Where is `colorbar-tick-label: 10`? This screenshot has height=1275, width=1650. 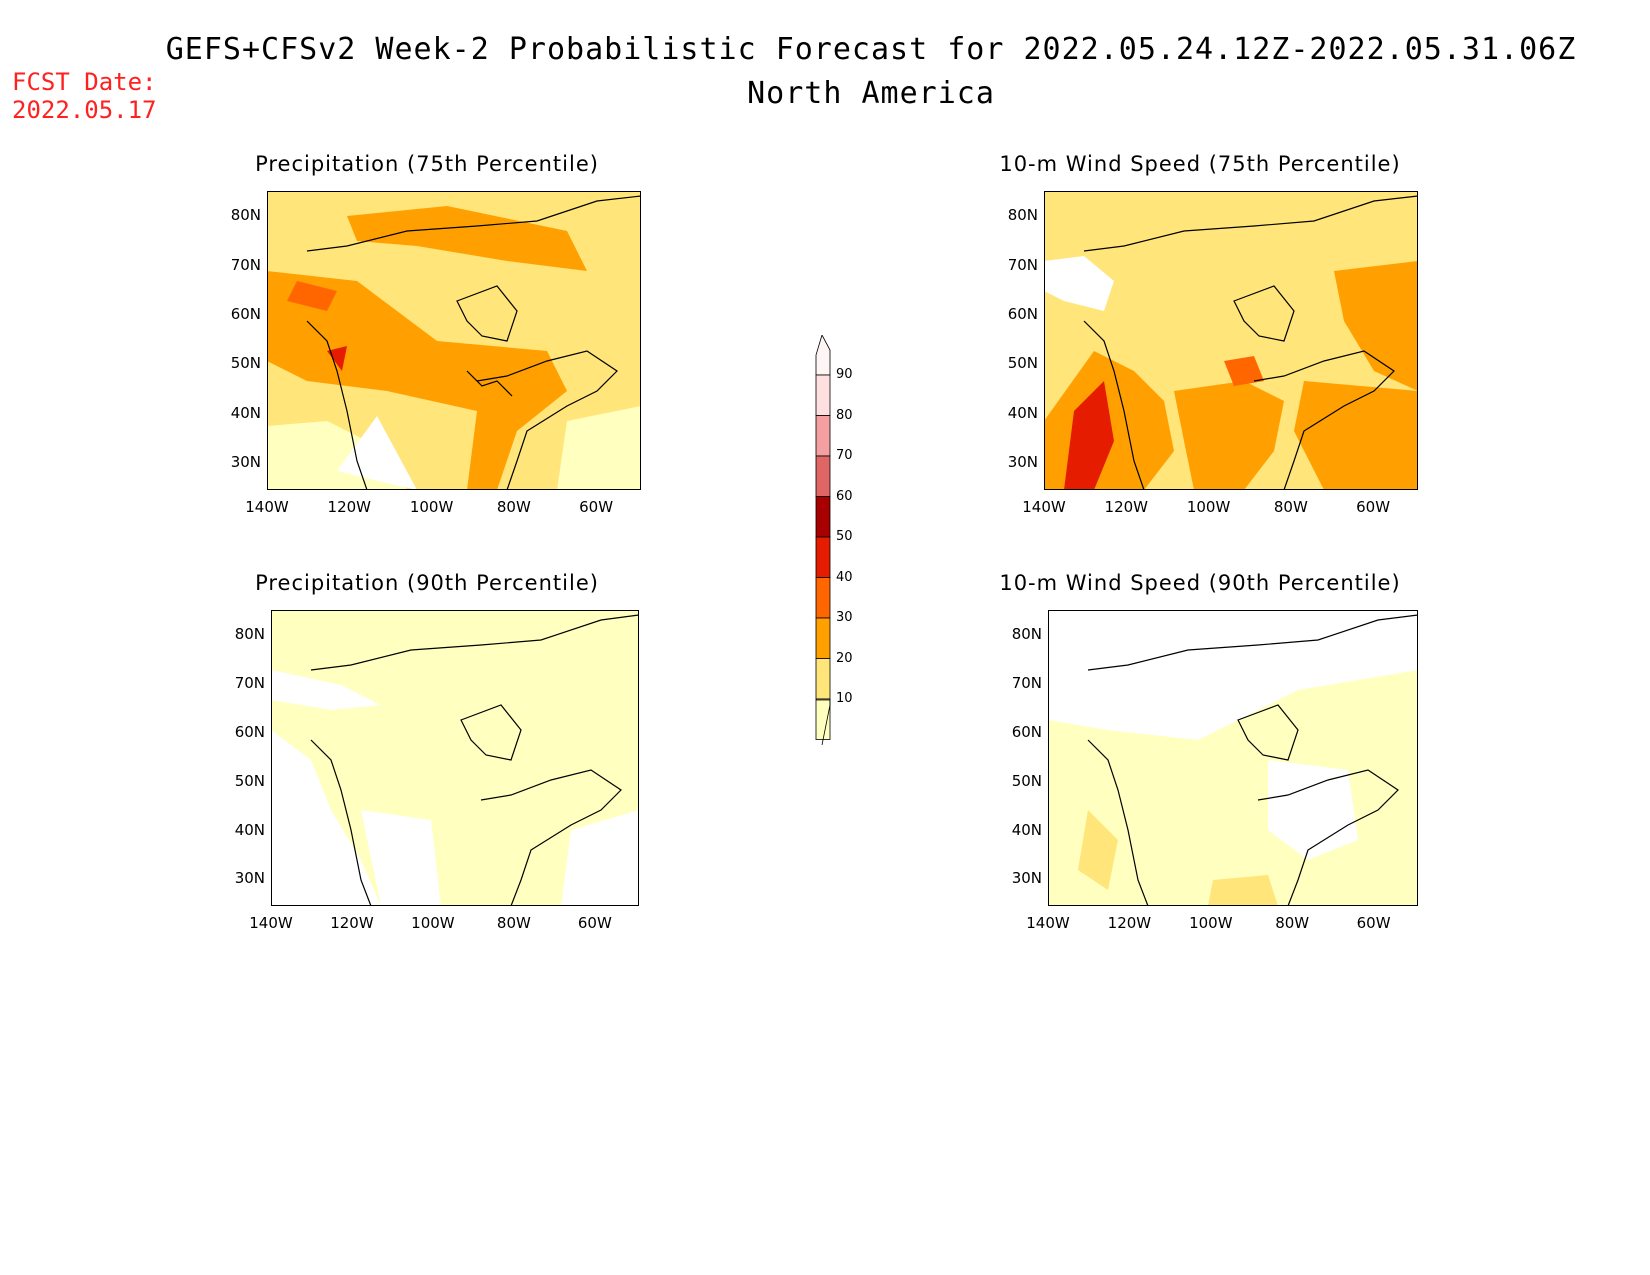
colorbar-tick-label: 10 is located at coordinates (844, 698).